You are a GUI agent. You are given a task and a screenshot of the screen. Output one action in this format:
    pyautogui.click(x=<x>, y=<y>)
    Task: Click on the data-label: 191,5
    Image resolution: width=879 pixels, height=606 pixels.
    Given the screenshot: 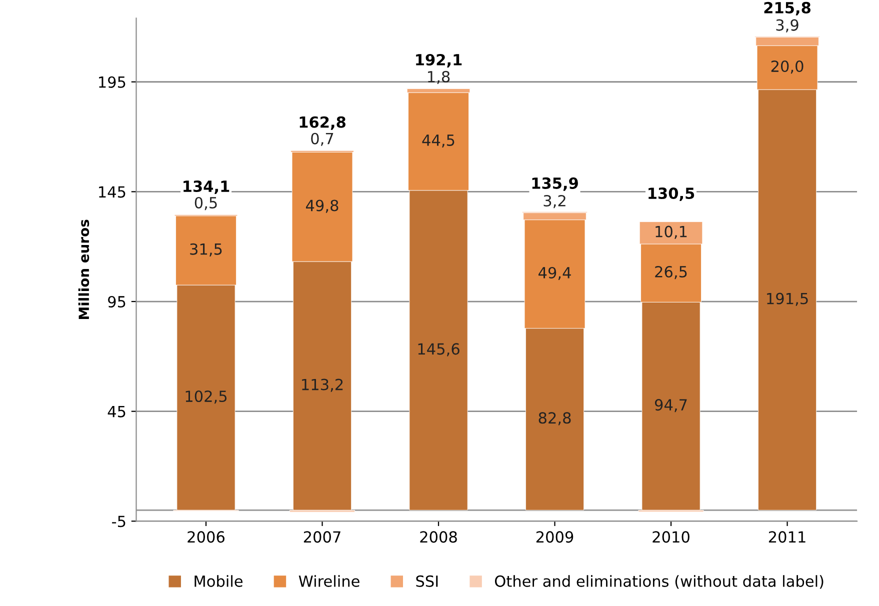 What is the action you would take?
    pyautogui.click(x=787, y=299)
    